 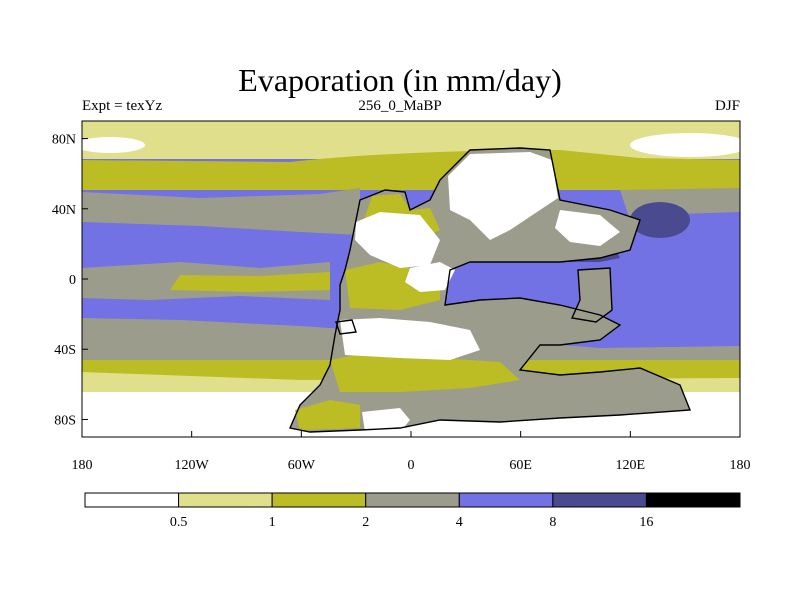 I want to click on lon-tick-label: 0, so click(x=411, y=465).